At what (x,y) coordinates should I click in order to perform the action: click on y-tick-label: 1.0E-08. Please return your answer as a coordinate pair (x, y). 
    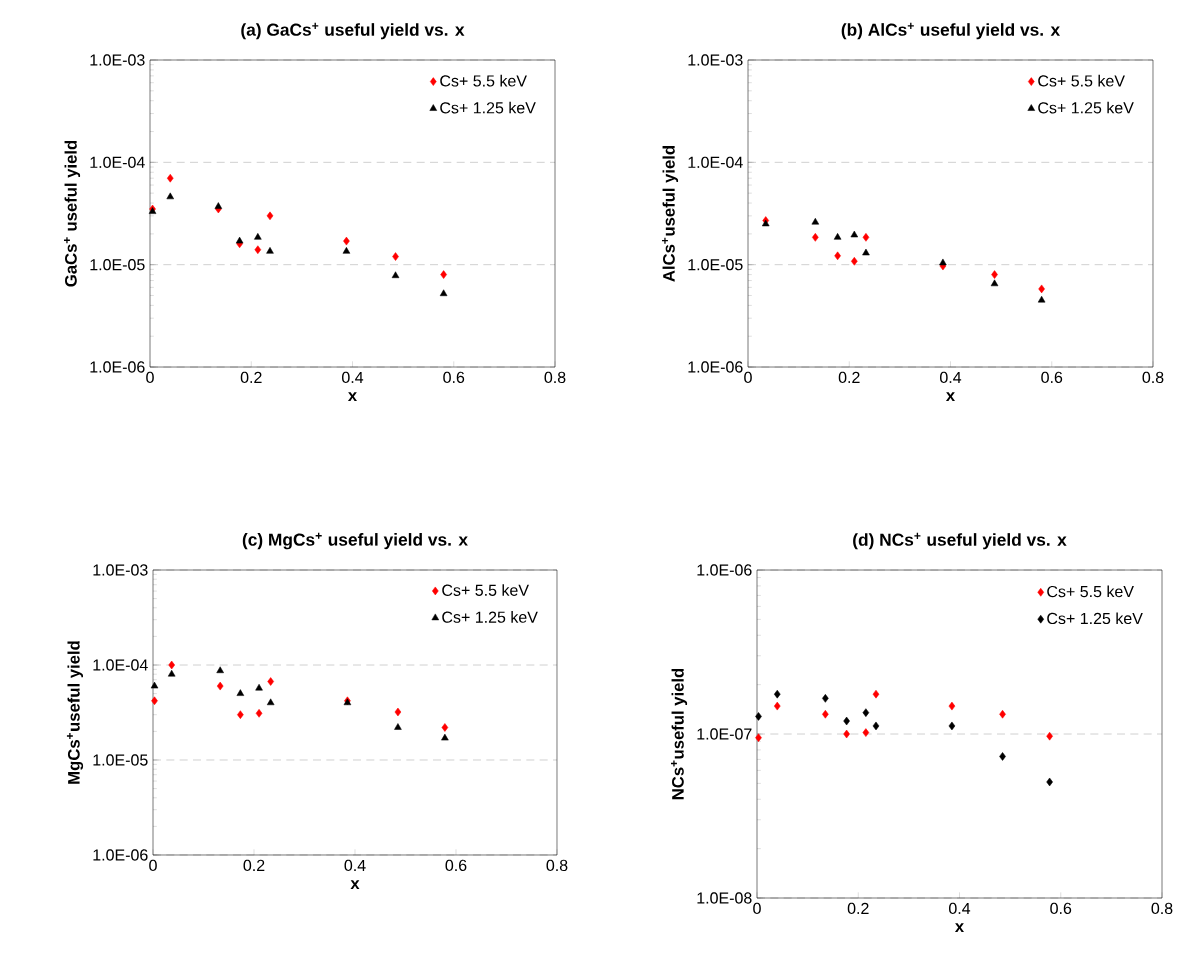
    Looking at the image, I should click on (724, 898).